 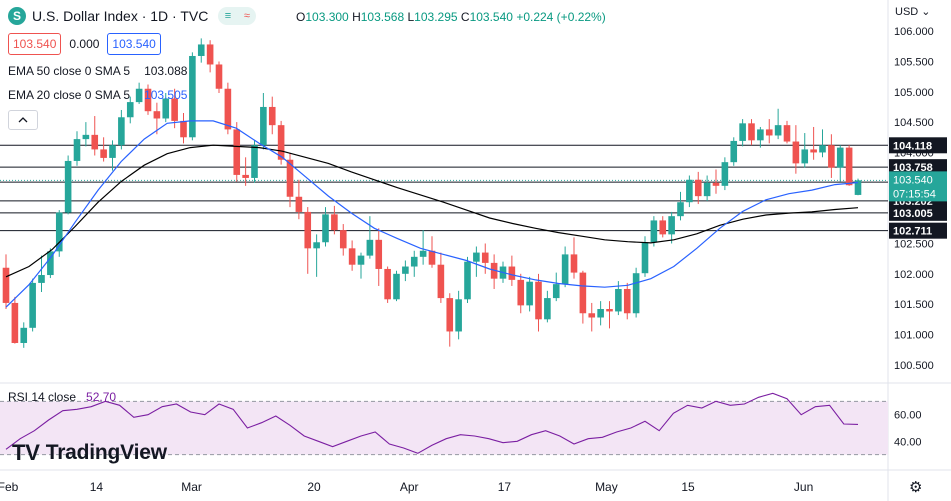 What do you see at coordinates (561, 17) in the screenshot?
I see `change-value: +0.224 (+0.22%)` at bounding box center [561, 17].